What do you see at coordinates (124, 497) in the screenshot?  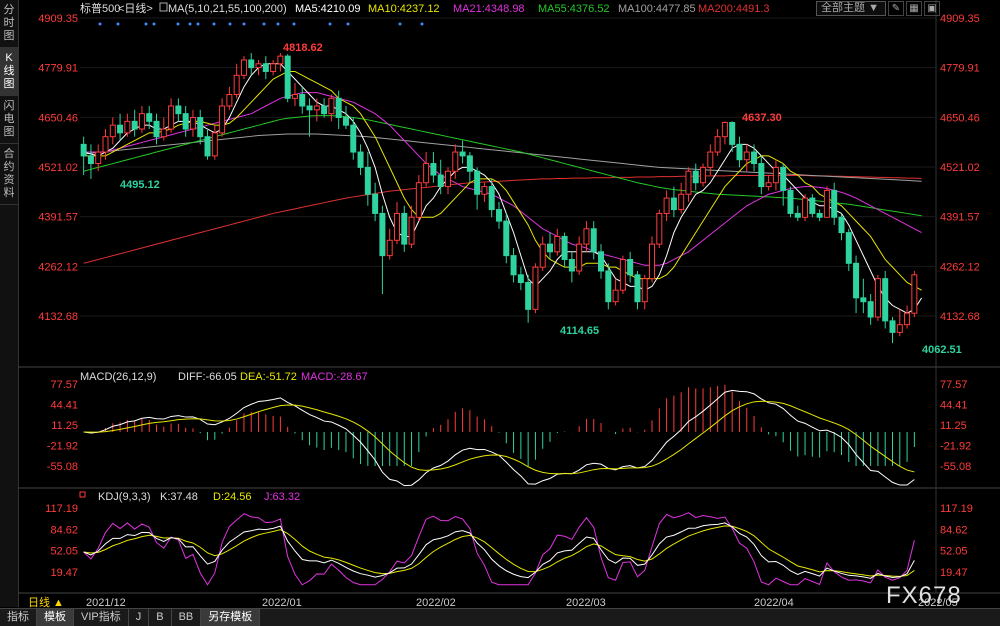 I see `kdj-title: KDJ(9,3,3)` at bounding box center [124, 497].